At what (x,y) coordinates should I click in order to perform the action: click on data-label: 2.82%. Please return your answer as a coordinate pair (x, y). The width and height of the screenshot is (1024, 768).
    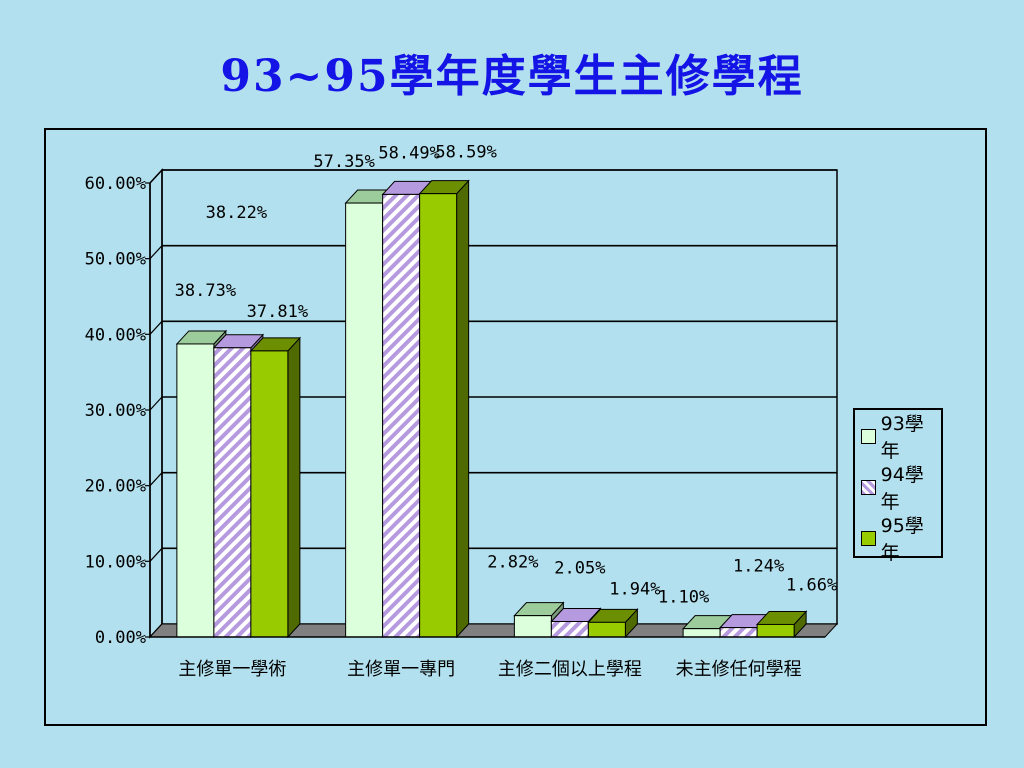
    Looking at the image, I should click on (512, 563).